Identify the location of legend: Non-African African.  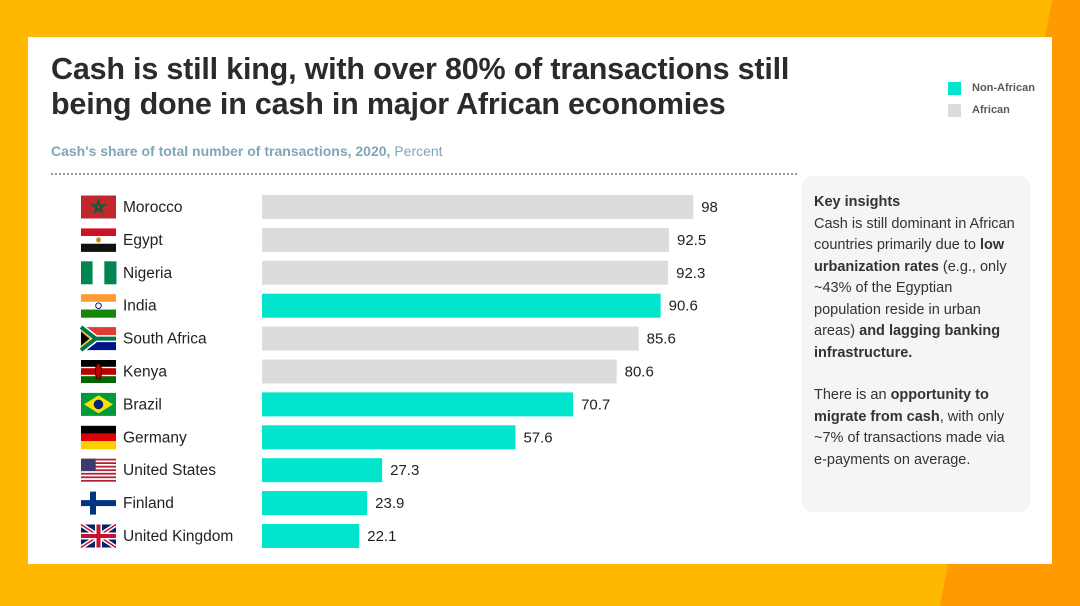
(991, 99).